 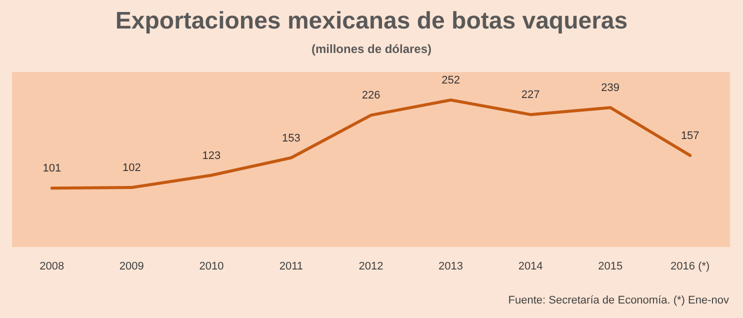 I want to click on data-label: 157, so click(x=690, y=136).